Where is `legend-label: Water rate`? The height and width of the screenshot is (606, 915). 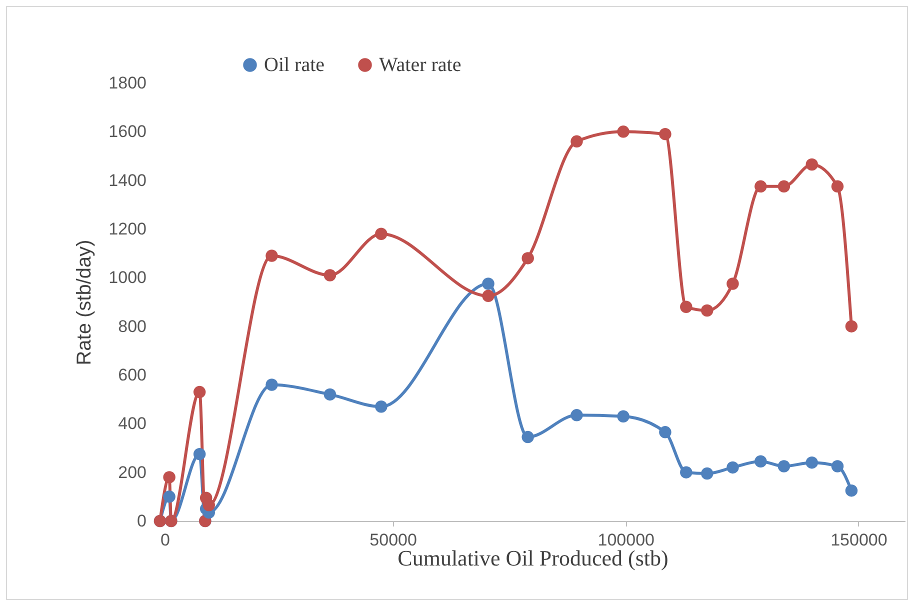
legend-label: Water rate is located at coordinates (420, 65).